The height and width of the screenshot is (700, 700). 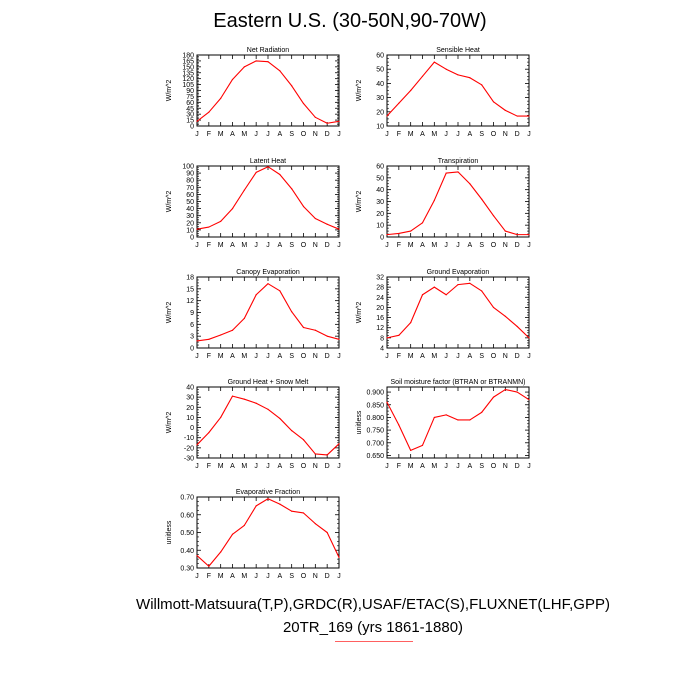 I want to click on y-tick-label: 28, so click(x=380, y=288).